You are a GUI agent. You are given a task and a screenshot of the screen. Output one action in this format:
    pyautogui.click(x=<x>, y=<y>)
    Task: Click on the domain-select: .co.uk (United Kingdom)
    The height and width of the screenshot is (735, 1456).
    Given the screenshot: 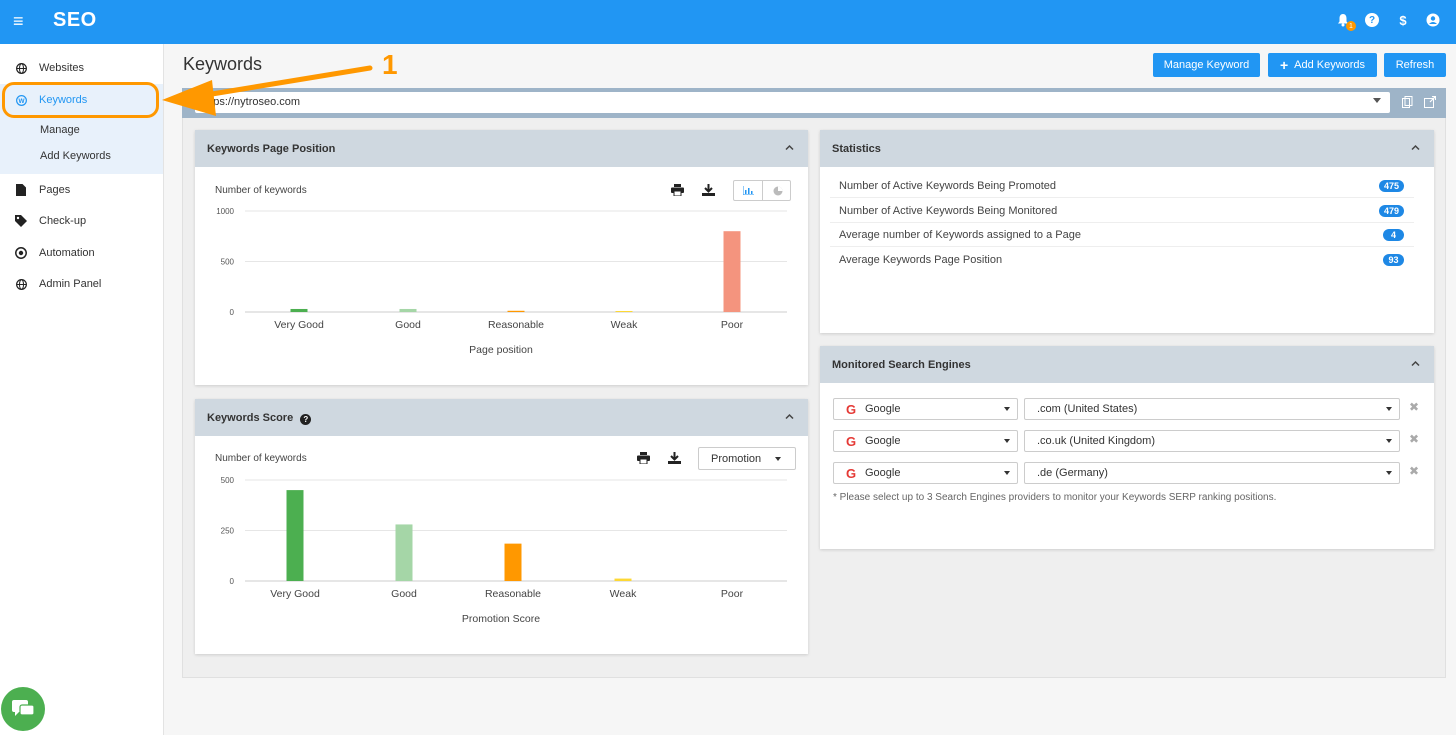 What is the action you would take?
    pyautogui.click(x=1212, y=441)
    